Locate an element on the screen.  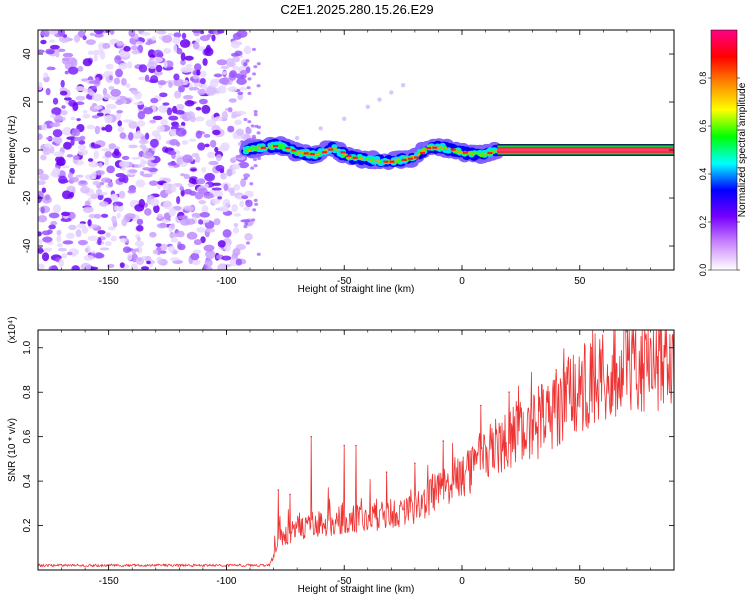
x-tick-label: -50 is located at coordinates (344, 281).